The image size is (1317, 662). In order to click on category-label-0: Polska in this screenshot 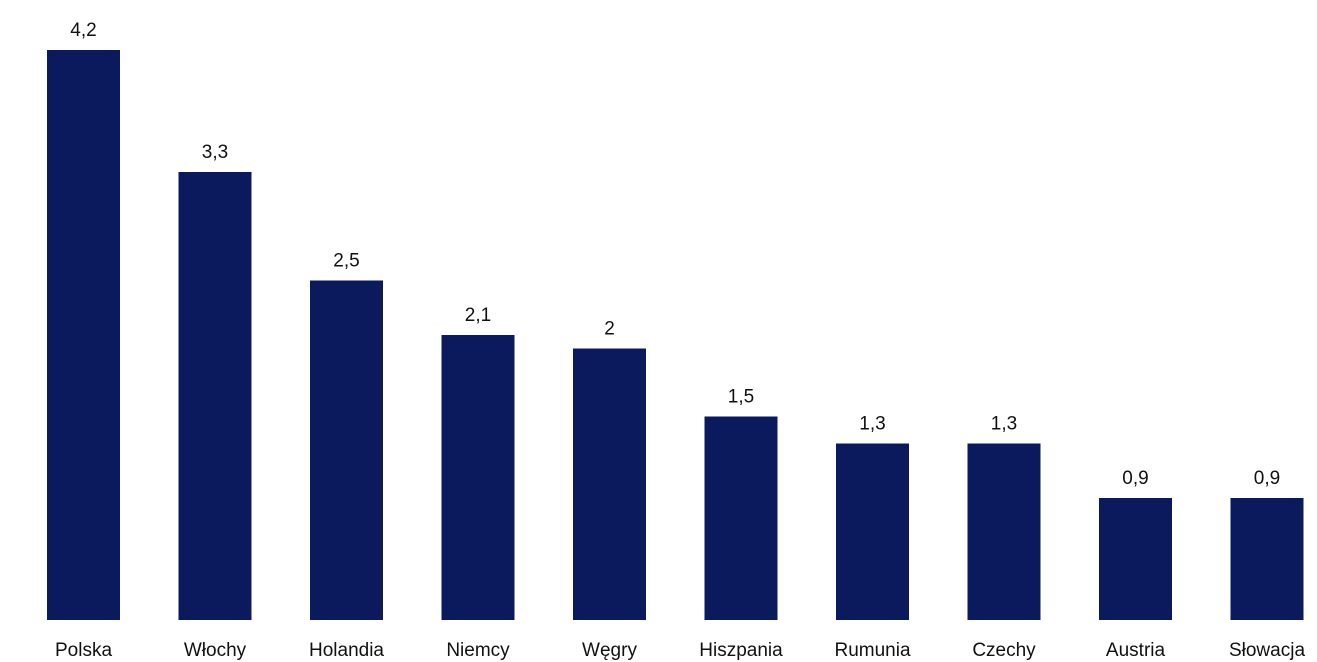, I will do `click(83, 650)`.